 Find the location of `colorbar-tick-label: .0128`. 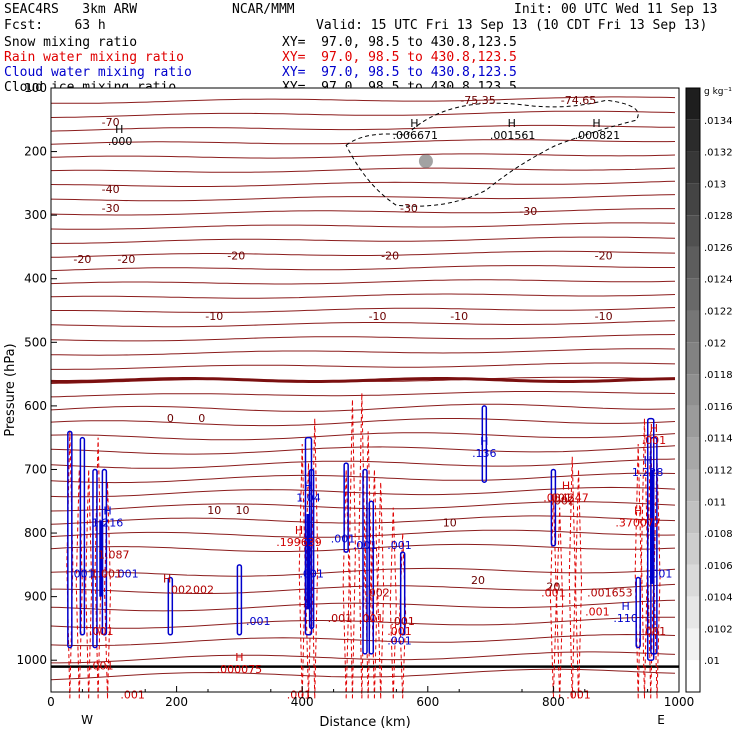

colorbar-tick-label: .0128 is located at coordinates (718, 216).